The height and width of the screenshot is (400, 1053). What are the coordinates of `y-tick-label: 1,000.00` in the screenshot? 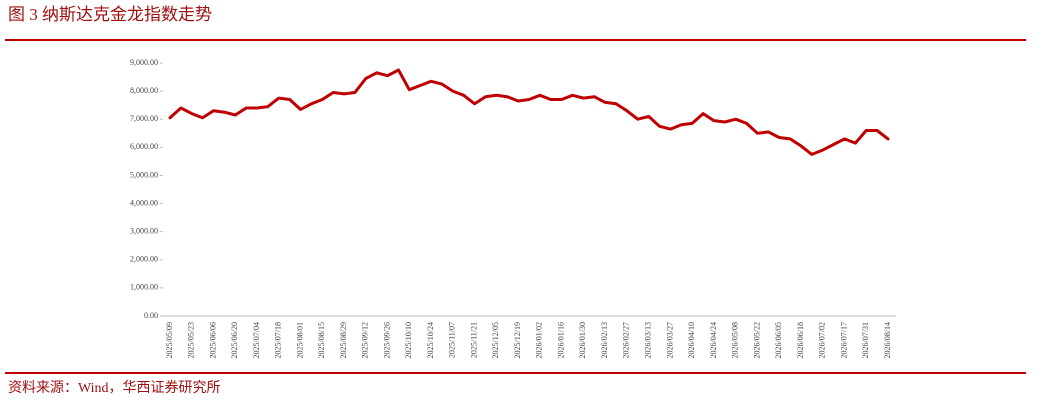 It's located at (144, 287).